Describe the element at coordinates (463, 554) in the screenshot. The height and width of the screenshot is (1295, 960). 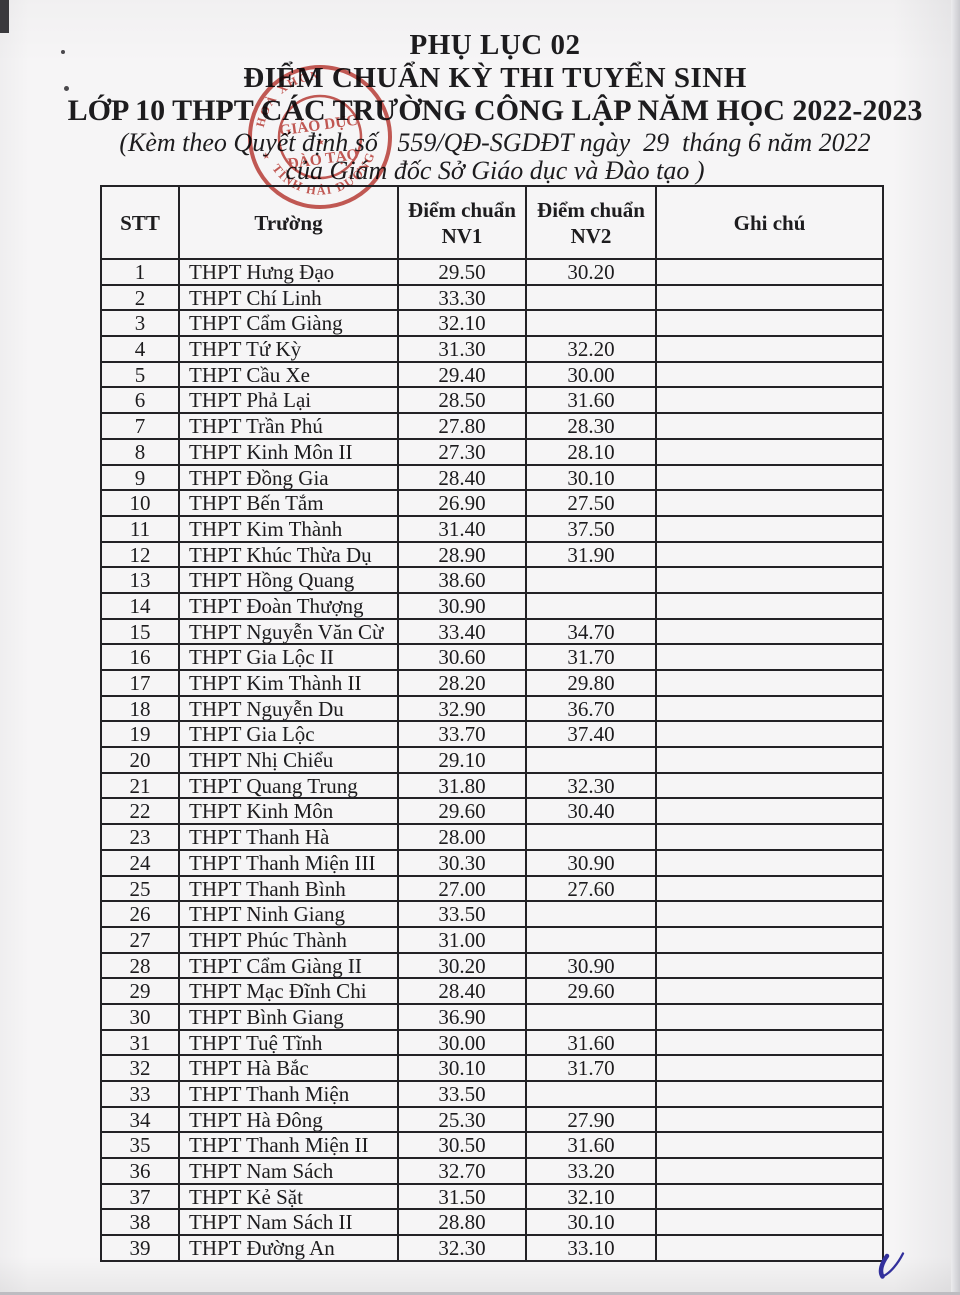
I see `cell-score-nv1: 28.90` at that location.